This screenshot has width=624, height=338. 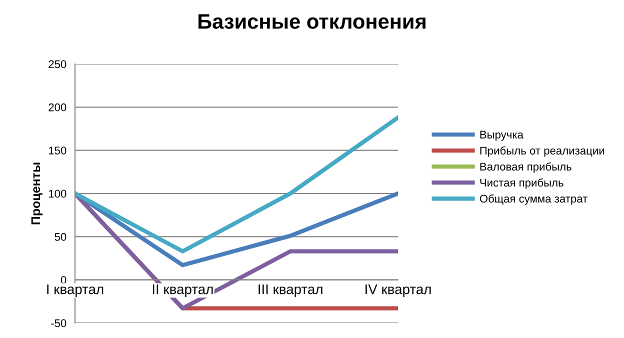 I want to click on legend-label: Валовая прибыль, so click(x=526, y=167).